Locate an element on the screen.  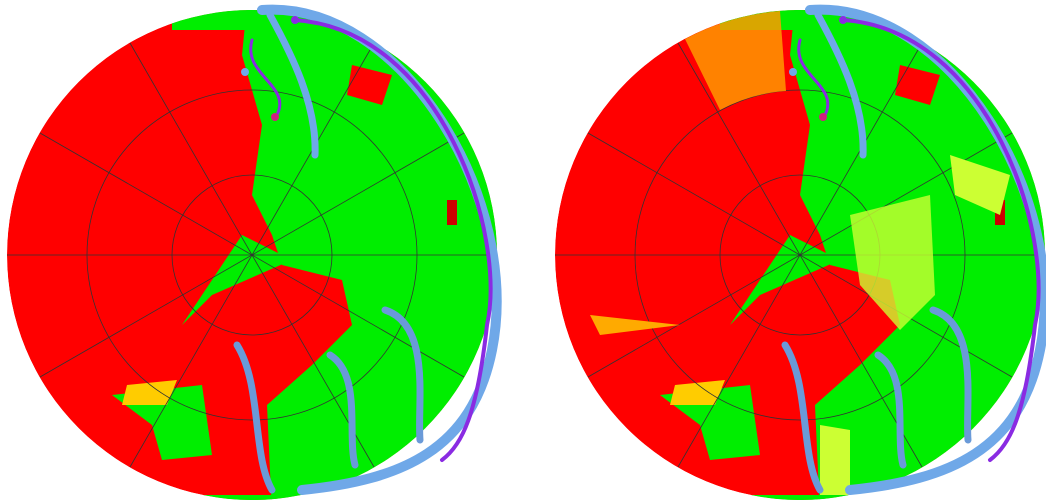
yellow-ring-region is located at coordinates (892, 262).